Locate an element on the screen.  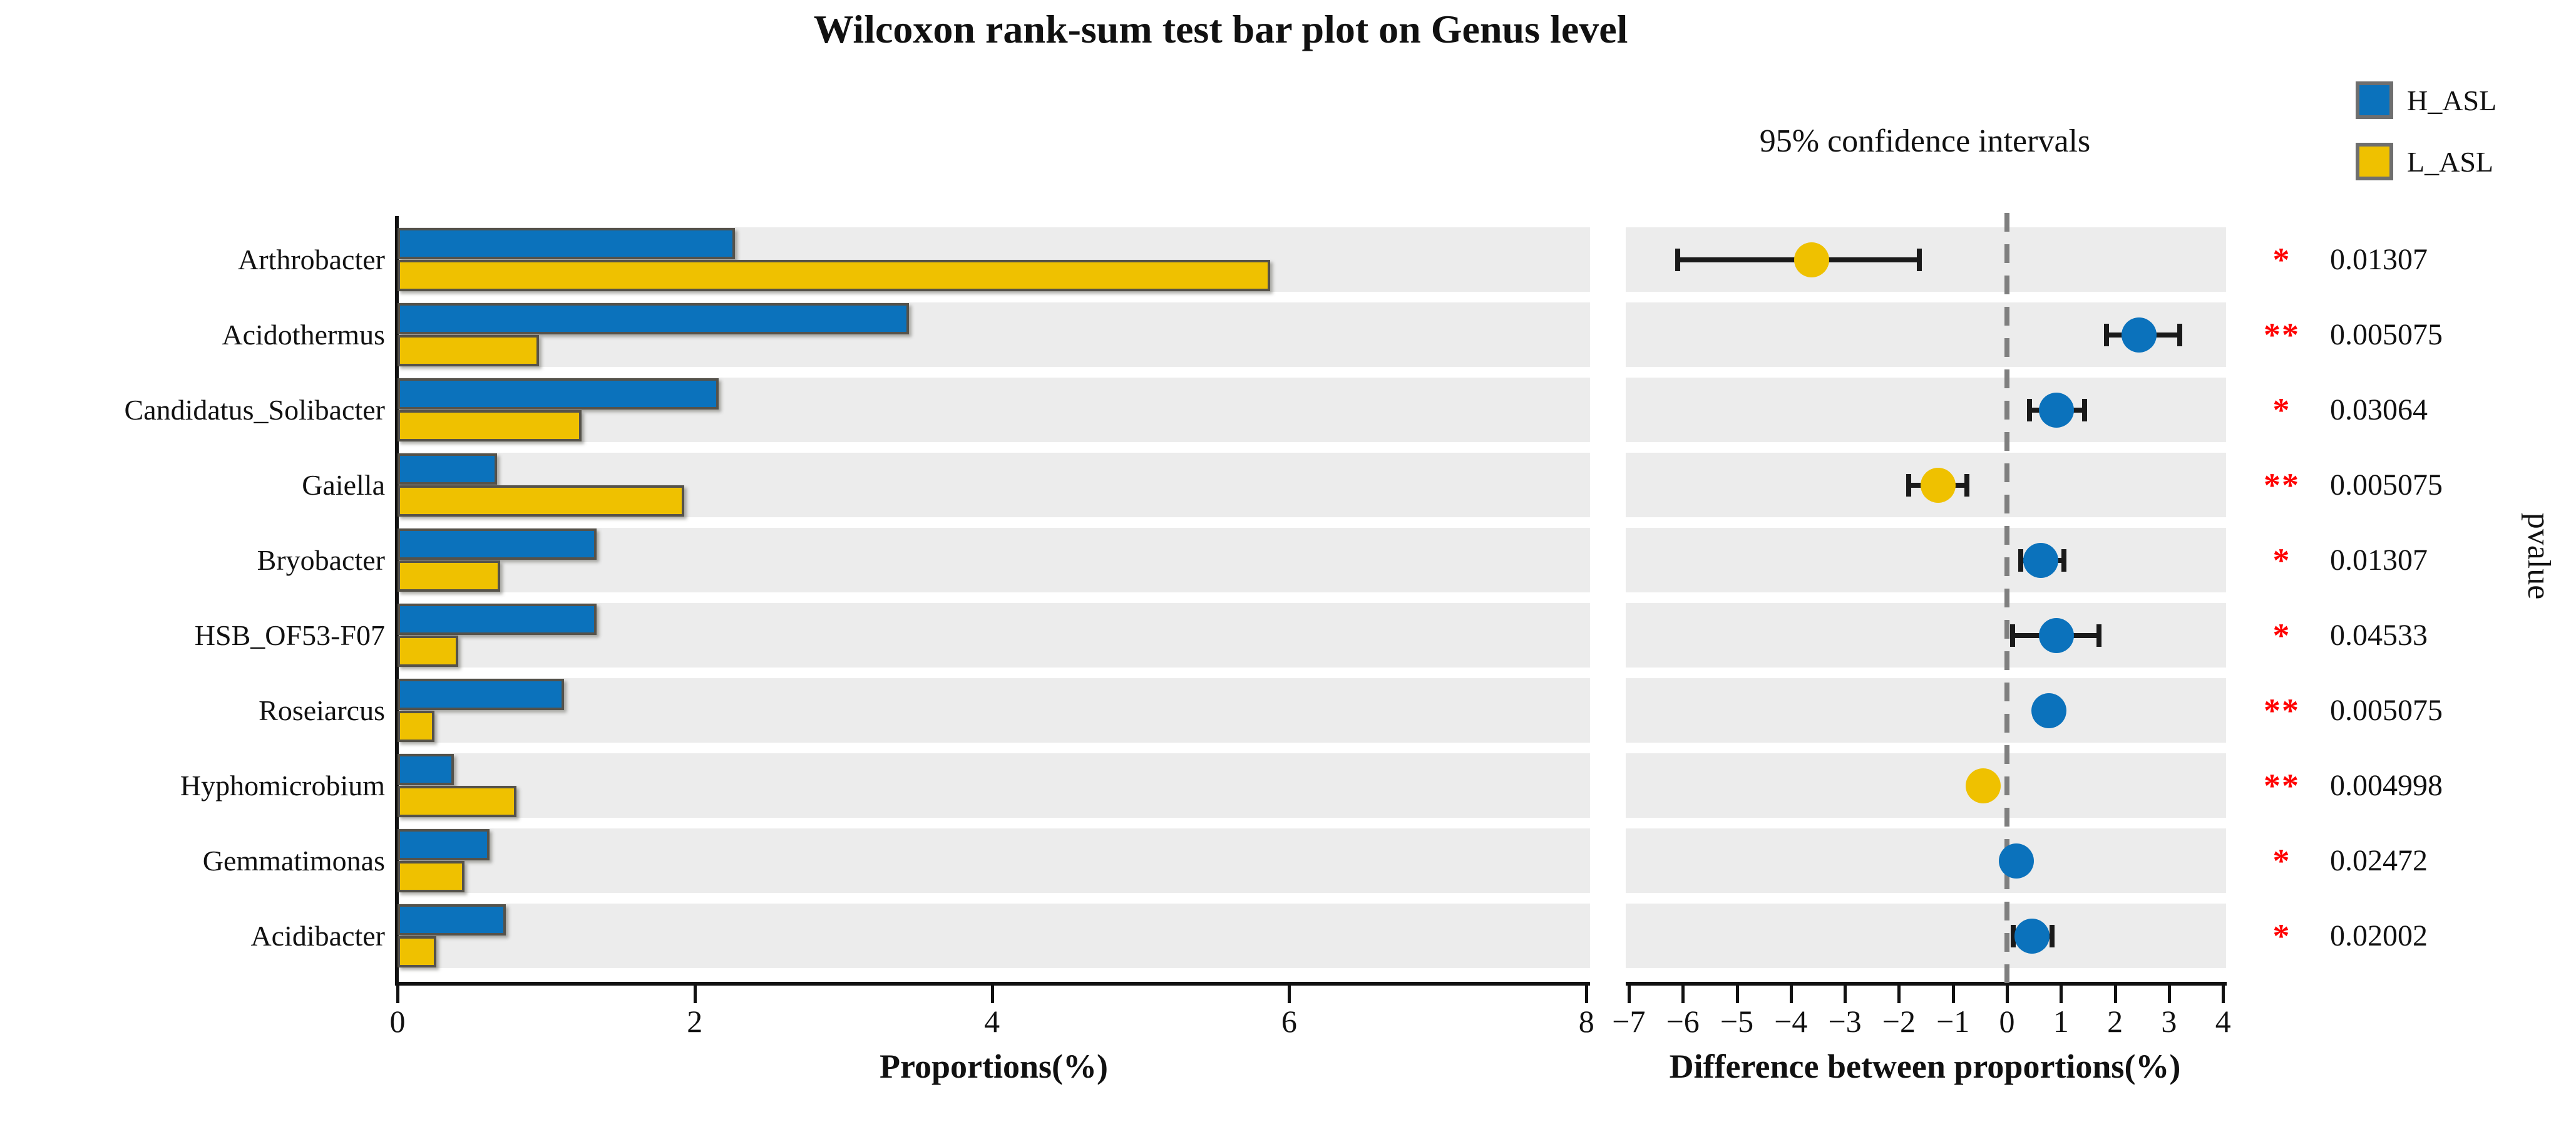
pvalue-text: 0.004998 is located at coordinates (2386, 785).